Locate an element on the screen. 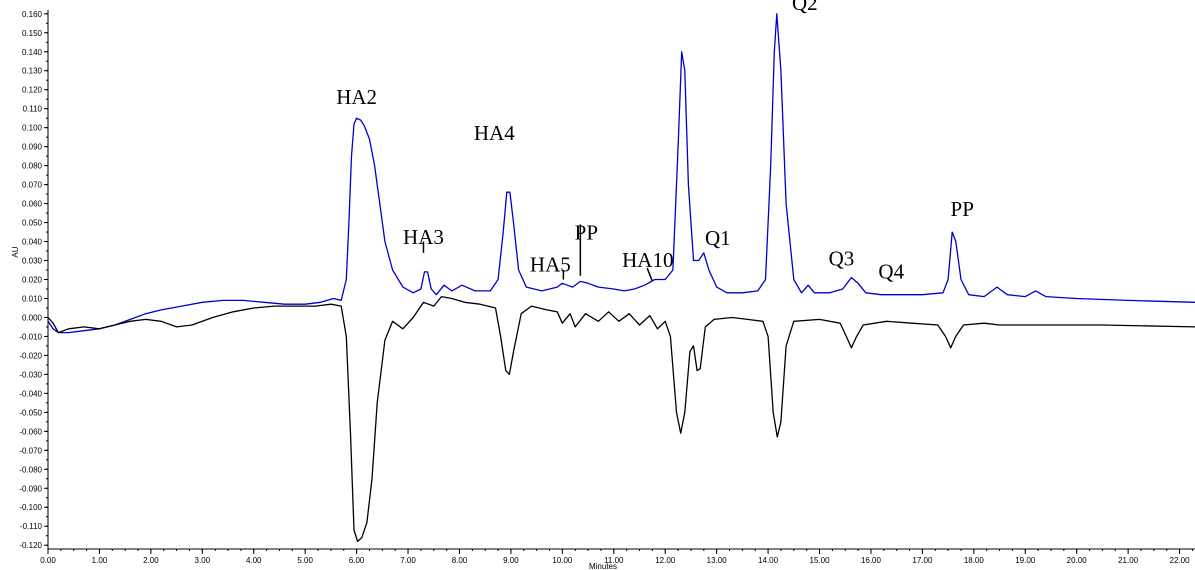 This screenshot has height=570, width=1195. x-tick-label: 13.00 is located at coordinates (717, 560).